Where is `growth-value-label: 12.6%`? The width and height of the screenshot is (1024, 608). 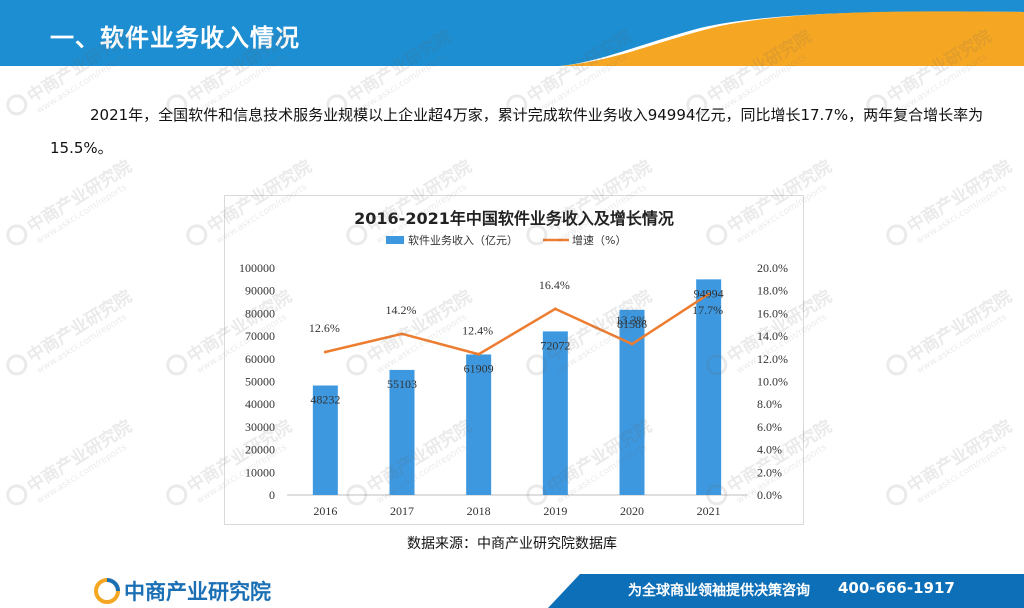 growth-value-label: 12.6% is located at coordinates (324, 328).